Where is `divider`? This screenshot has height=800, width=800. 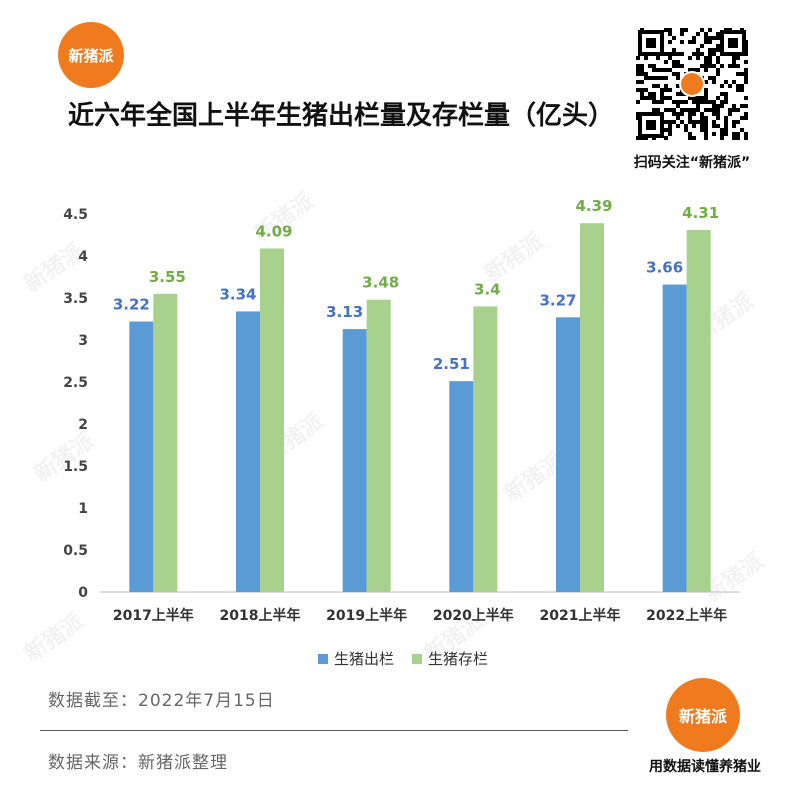
divider is located at coordinates (334, 730).